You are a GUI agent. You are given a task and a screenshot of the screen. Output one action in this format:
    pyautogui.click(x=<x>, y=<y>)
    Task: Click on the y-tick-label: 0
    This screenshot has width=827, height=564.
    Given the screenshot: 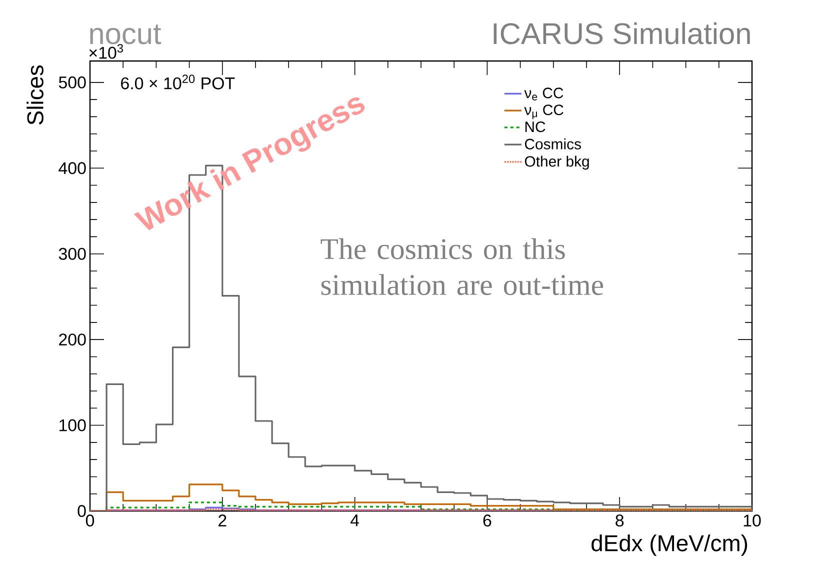 What is the action you would take?
    pyautogui.click(x=82, y=511)
    